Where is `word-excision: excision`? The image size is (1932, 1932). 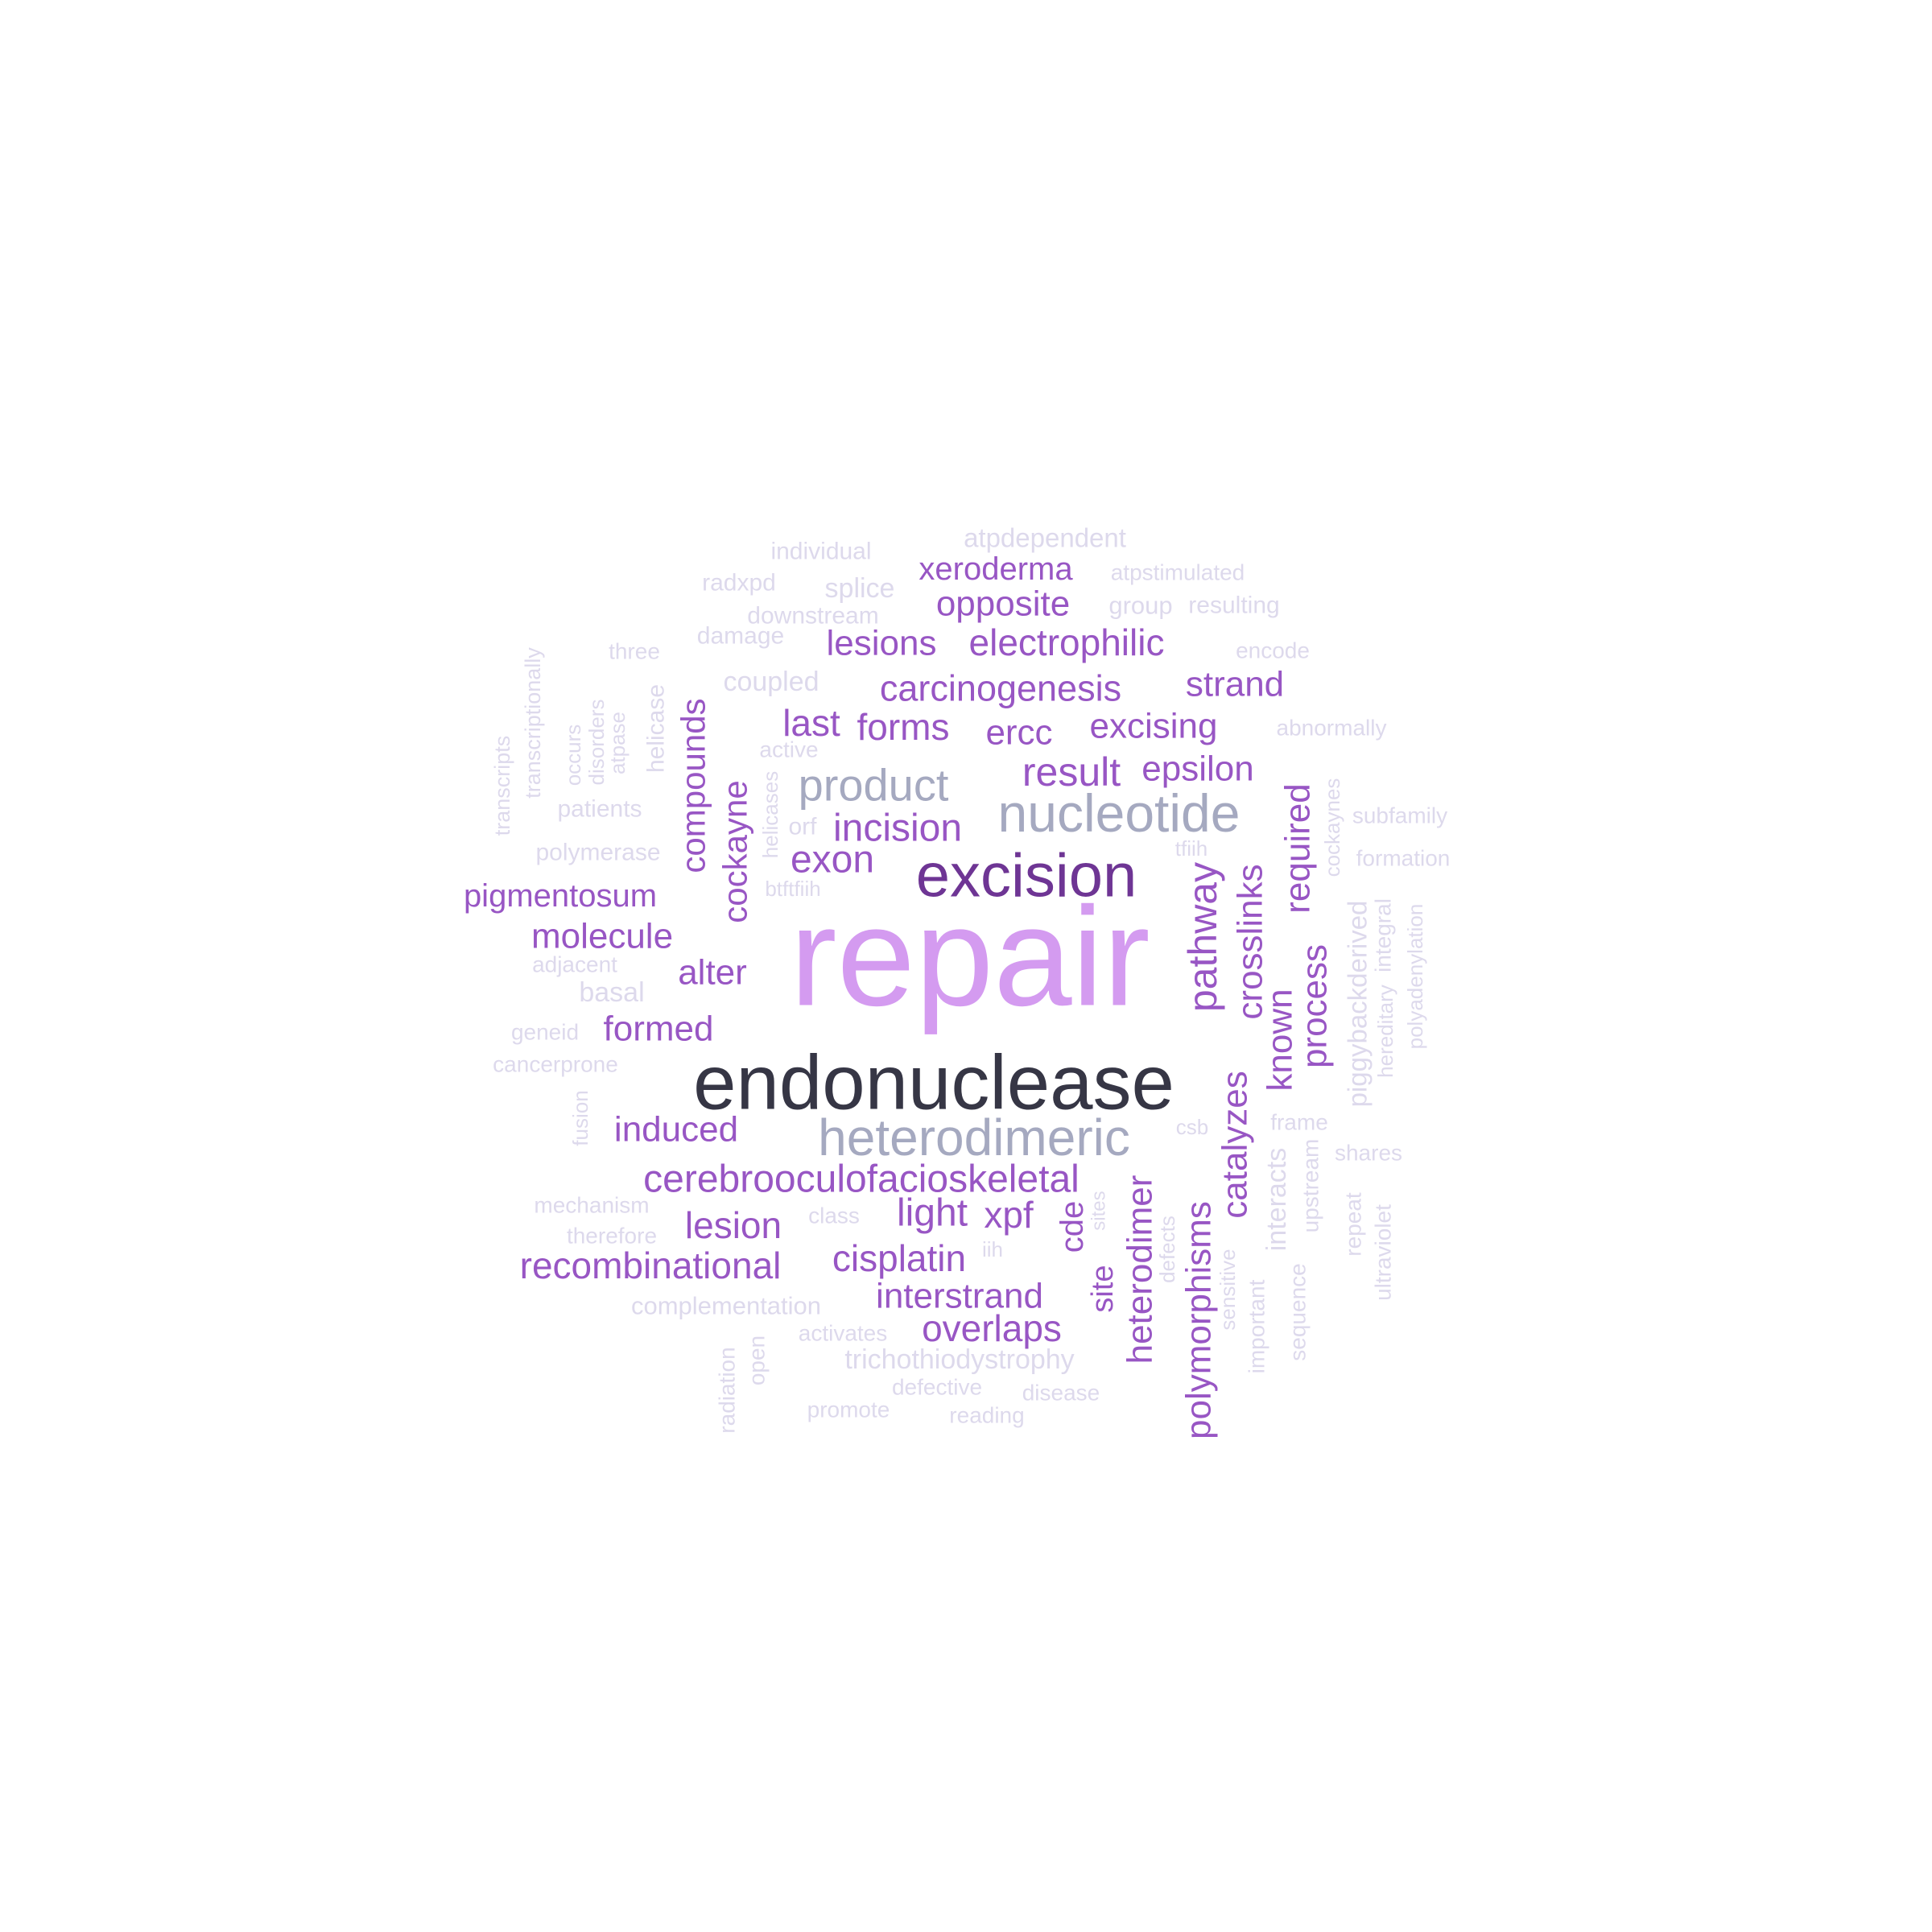
word-excision: excision is located at coordinates (1026, 876).